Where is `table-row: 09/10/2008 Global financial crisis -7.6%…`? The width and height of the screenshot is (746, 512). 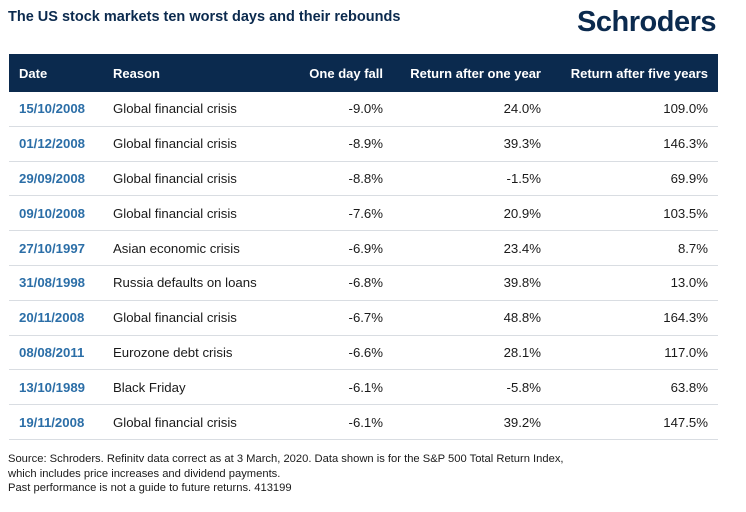 table-row: 09/10/2008 Global financial crisis -7.6%… is located at coordinates (363, 213).